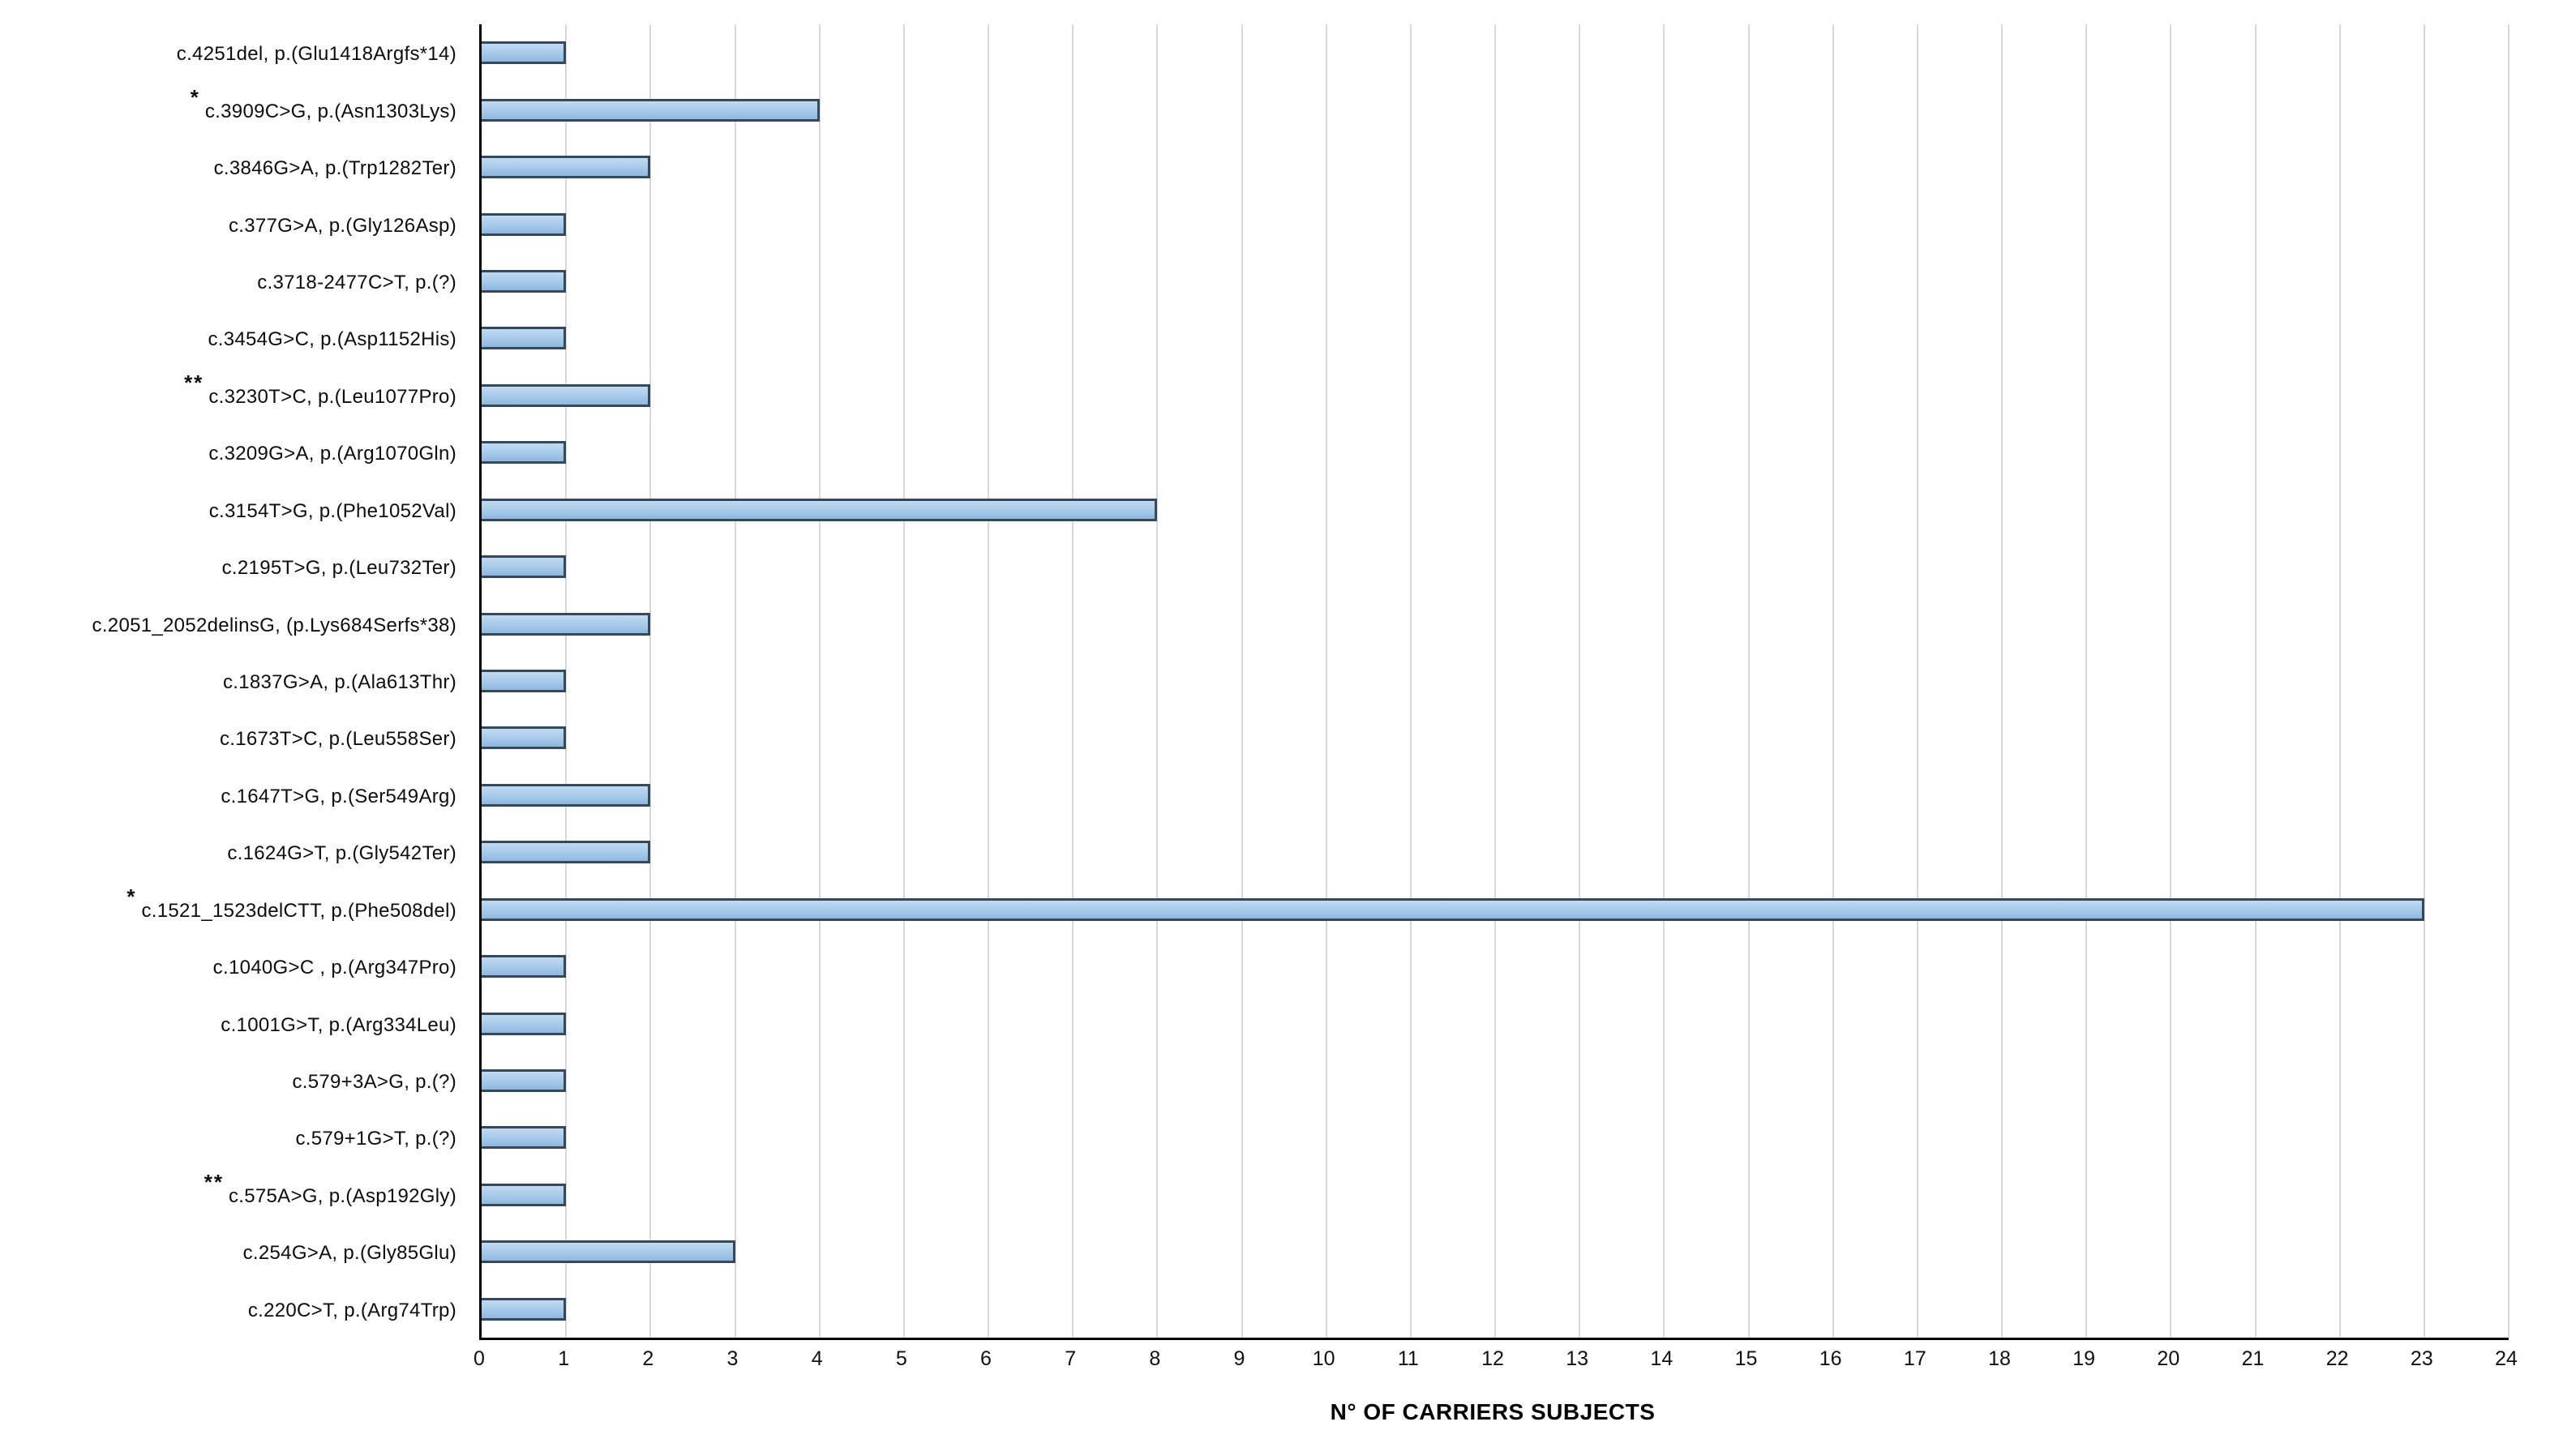 The image size is (2550, 1456). I want to click on x-tick-label: 21, so click(2253, 1358).